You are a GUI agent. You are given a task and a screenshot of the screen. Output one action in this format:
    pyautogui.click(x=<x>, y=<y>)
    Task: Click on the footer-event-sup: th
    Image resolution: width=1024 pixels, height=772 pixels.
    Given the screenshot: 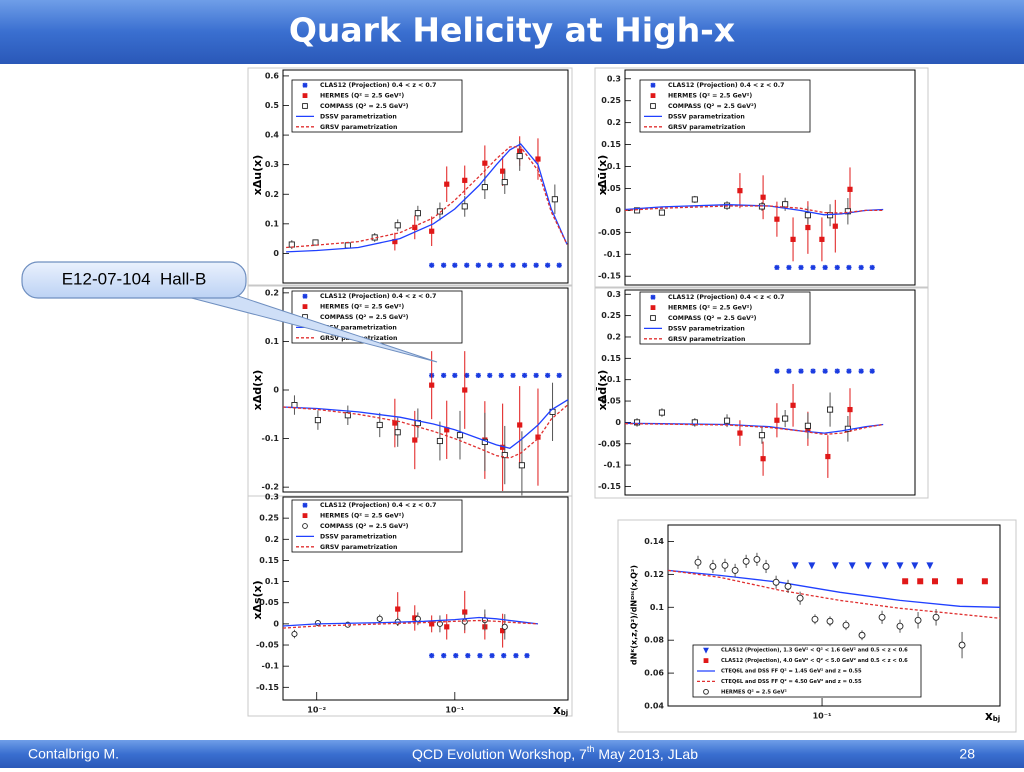 What is the action you would take?
    pyautogui.click(x=591, y=749)
    